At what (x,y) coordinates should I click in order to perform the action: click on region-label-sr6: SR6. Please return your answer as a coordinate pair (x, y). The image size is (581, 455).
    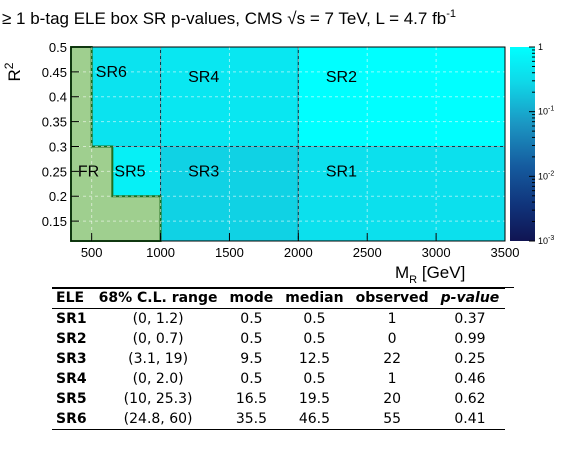
    Looking at the image, I should click on (111, 72).